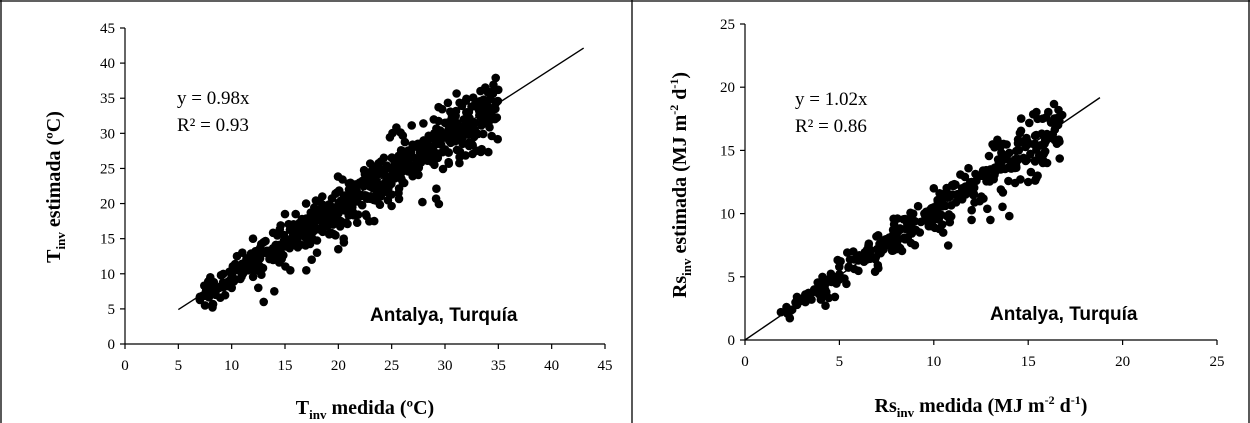 This screenshot has height=423, width=1250. Describe the element at coordinates (338, 366) in the screenshot. I see `left-x-tick-label: 20` at that location.